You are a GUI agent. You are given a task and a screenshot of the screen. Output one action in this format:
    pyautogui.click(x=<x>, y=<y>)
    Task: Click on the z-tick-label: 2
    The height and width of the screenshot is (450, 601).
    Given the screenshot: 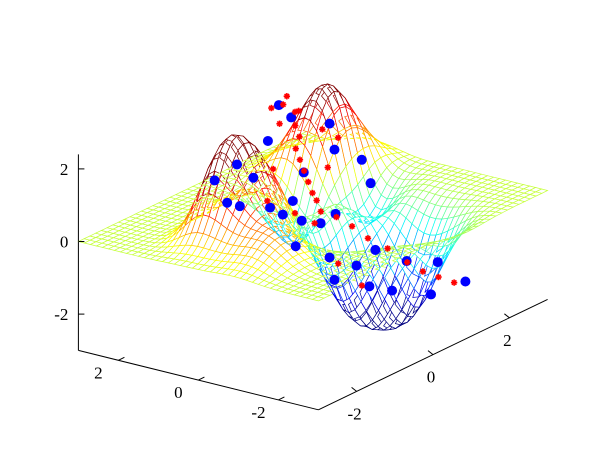 What is the action you would take?
    pyautogui.click(x=64, y=169)
    